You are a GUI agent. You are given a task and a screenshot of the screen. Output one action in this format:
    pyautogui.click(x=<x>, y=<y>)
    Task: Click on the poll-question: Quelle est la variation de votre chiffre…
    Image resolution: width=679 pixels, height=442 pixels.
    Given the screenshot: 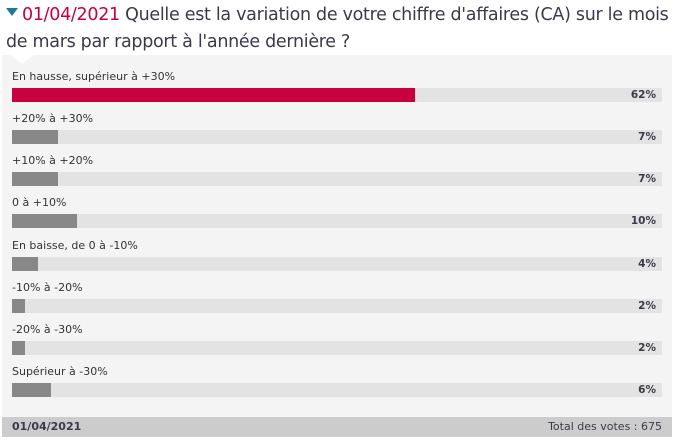 What is the action you would take?
    pyautogui.click(x=337, y=28)
    